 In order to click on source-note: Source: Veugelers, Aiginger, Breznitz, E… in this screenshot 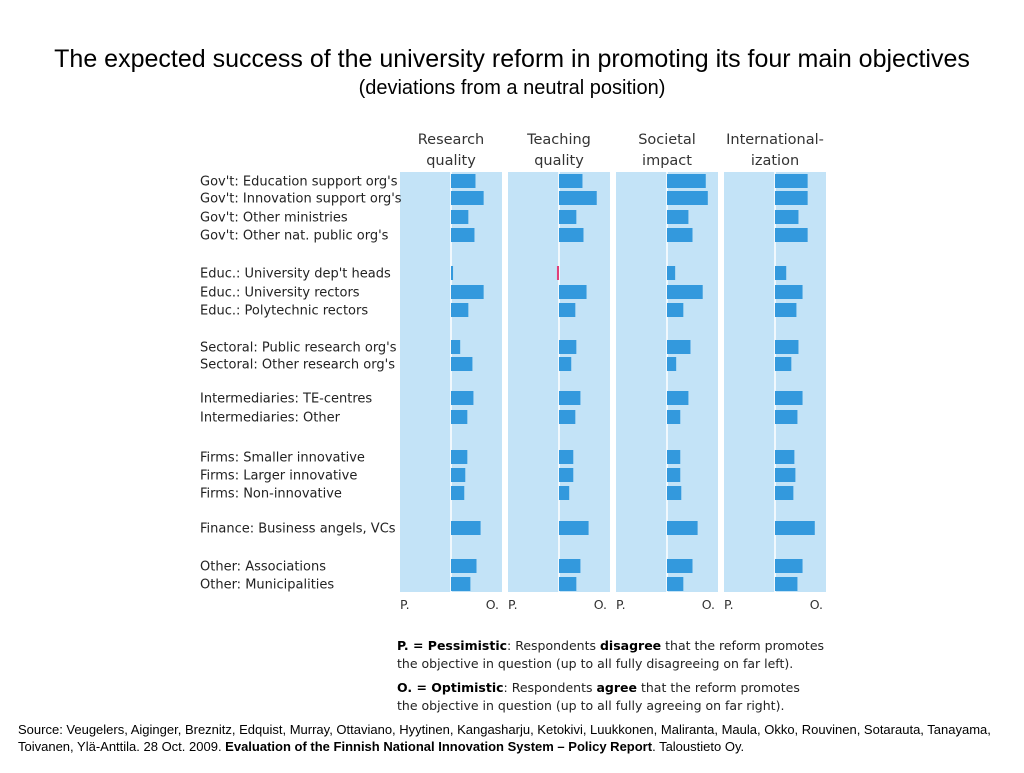, I will do `click(515, 738)`.